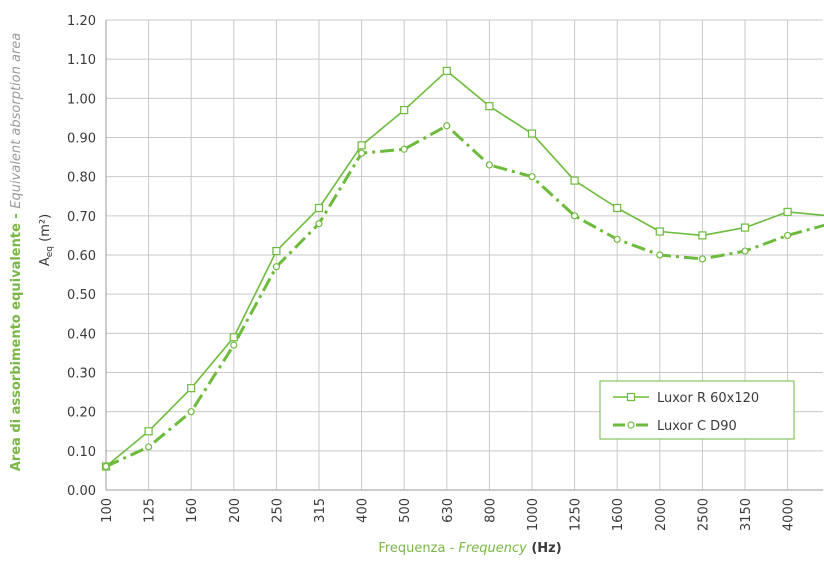  Describe the element at coordinates (746, 514) in the screenshot. I see `x-tick-label: 3150` at that location.